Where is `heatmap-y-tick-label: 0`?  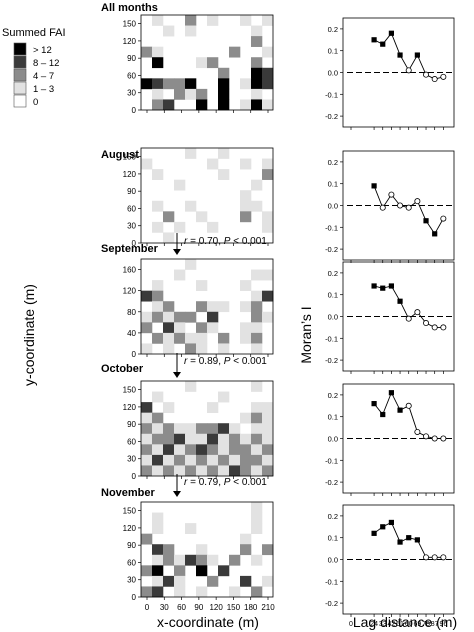 heatmap-y-tick-label: 0 is located at coordinates (134, 476).